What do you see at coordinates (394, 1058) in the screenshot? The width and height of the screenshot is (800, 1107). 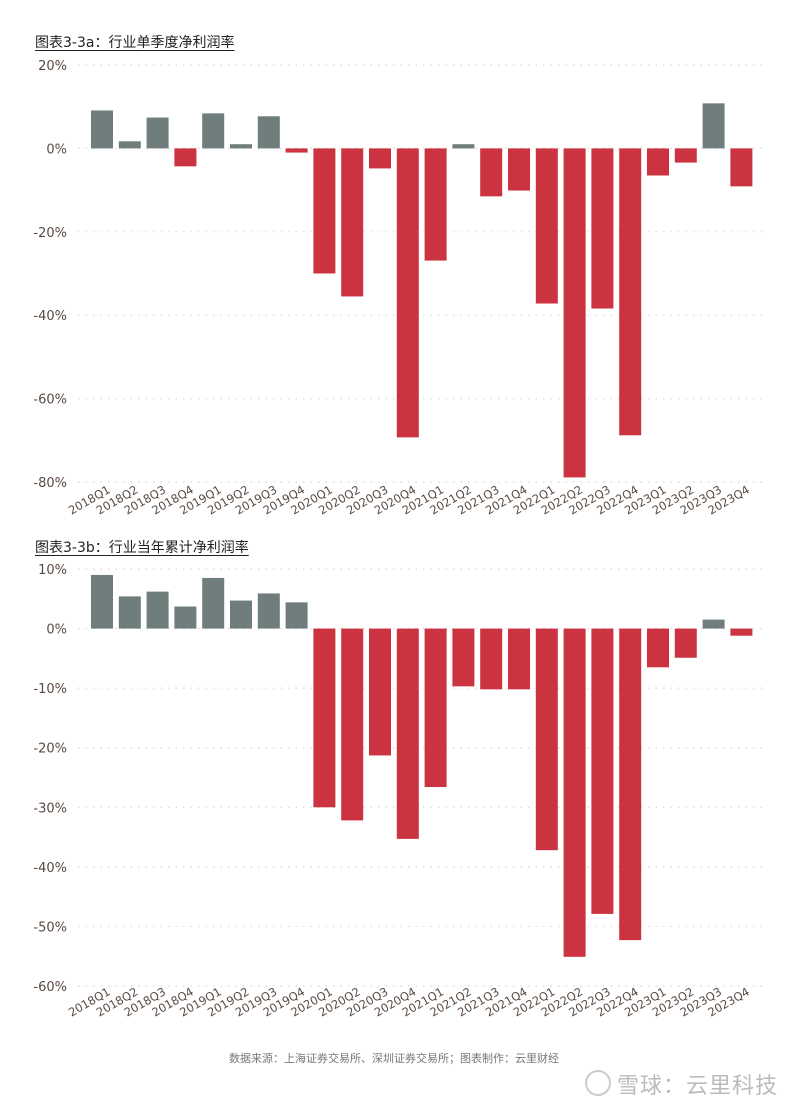 I see `source-note: 数据来源：上海证券交易所、深圳证券交易所；图表制作：云里财经` at bounding box center [394, 1058].